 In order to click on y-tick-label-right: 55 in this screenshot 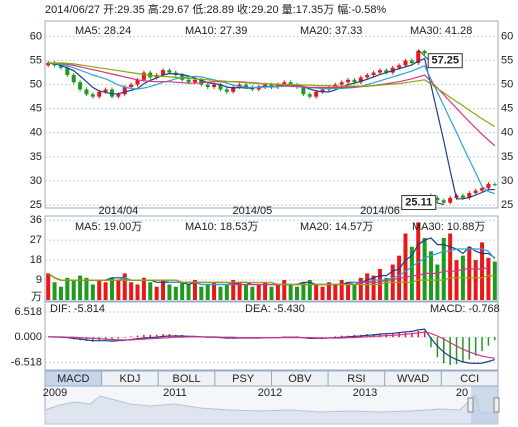, I will do `click(507, 60)`.